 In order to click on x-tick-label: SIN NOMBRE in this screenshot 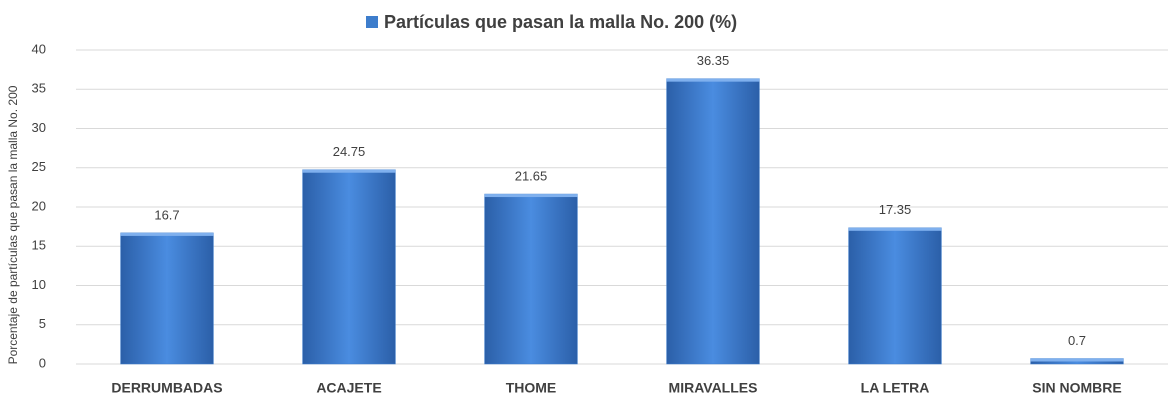, I will do `click(1076, 388)`.